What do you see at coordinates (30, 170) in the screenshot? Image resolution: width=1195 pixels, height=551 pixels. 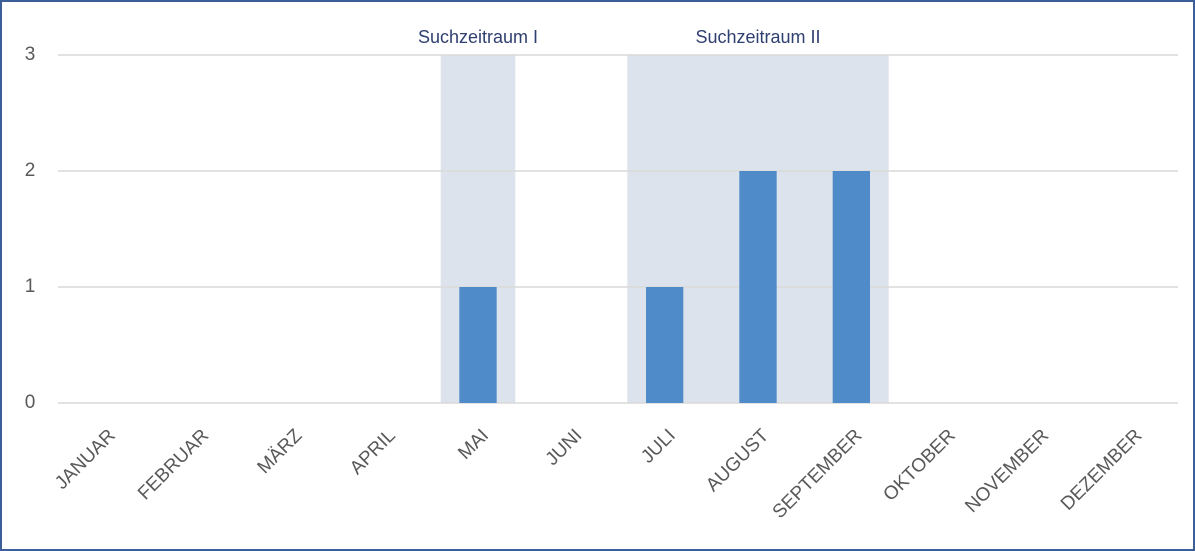 I see `y-tick-label: 2` at bounding box center [30, 170].